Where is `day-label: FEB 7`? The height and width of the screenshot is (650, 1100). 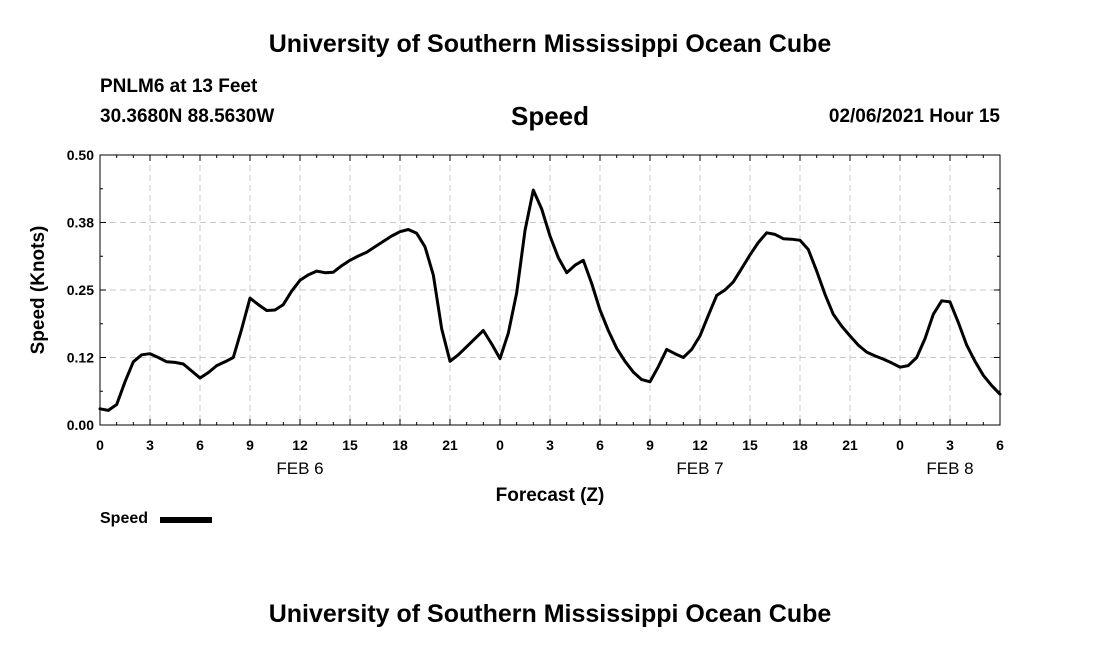 day-label: FEB 7 is located at coordinates (699, 468).